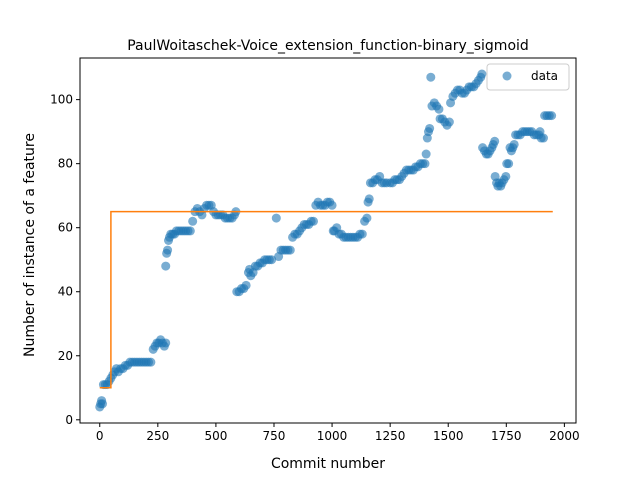 Image resolution: width=640 pixels, height=480 pixels. I want to click on x-tick-label: 1000, so click(332, 436).